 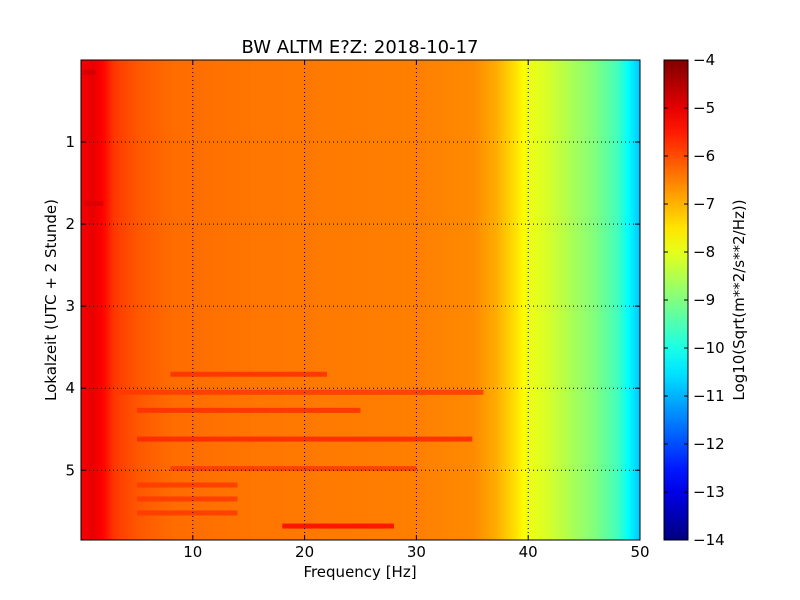 What do you see at coordinates (709, 540) in the screenshot?
I see `colorbar-tick-label: −14` at bounding box center [709, 540].